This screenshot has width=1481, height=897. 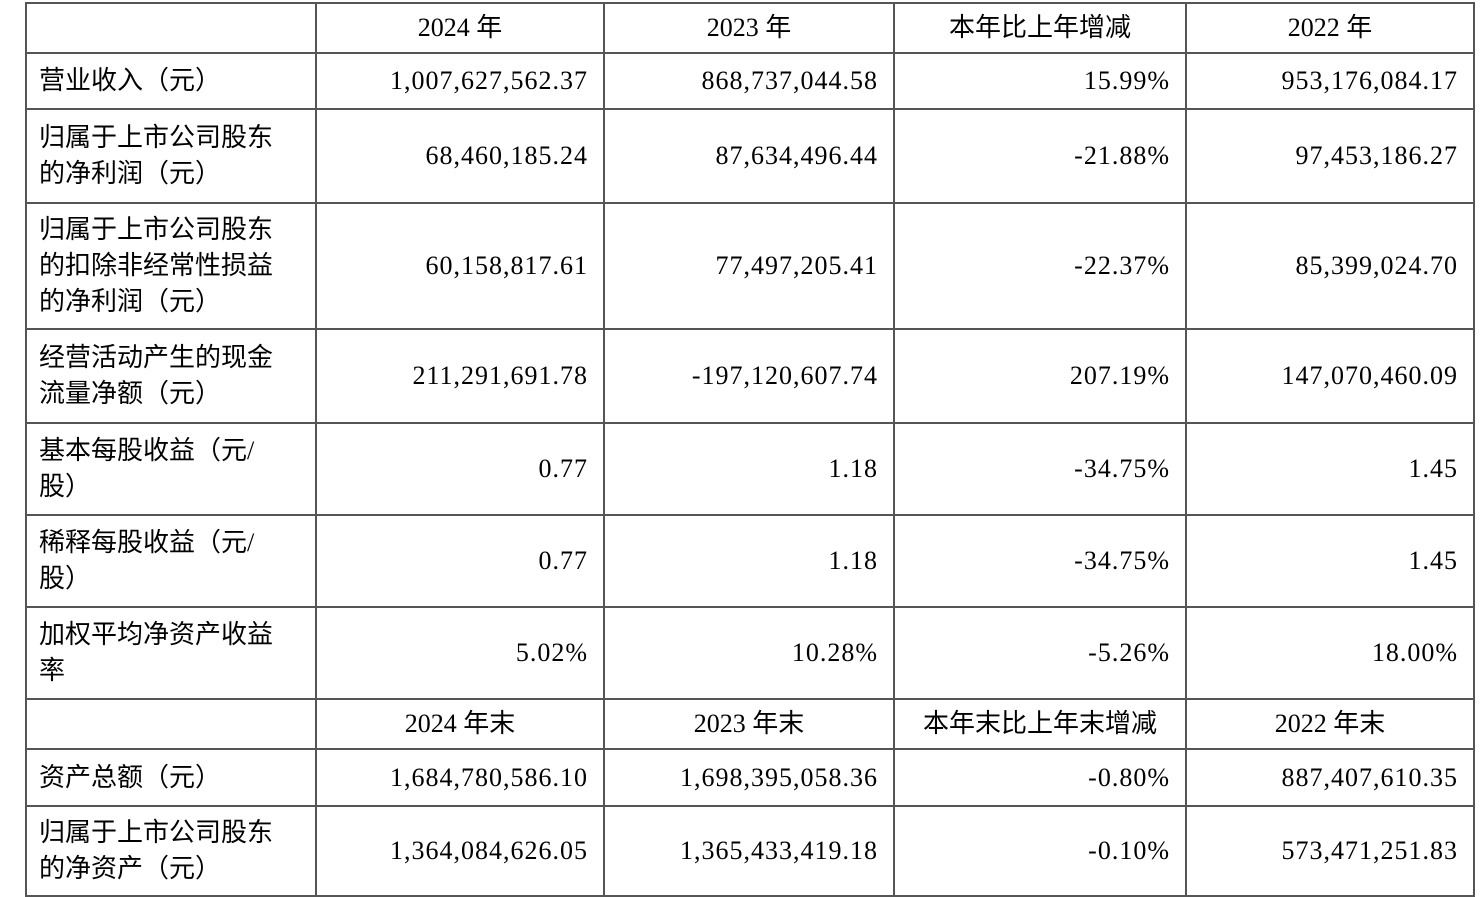 What do you see at coordinates (1330, 156) in the screenshot?
I see `value-cell-2022: 97,453,186.27` at bounding box center [1330, 156].